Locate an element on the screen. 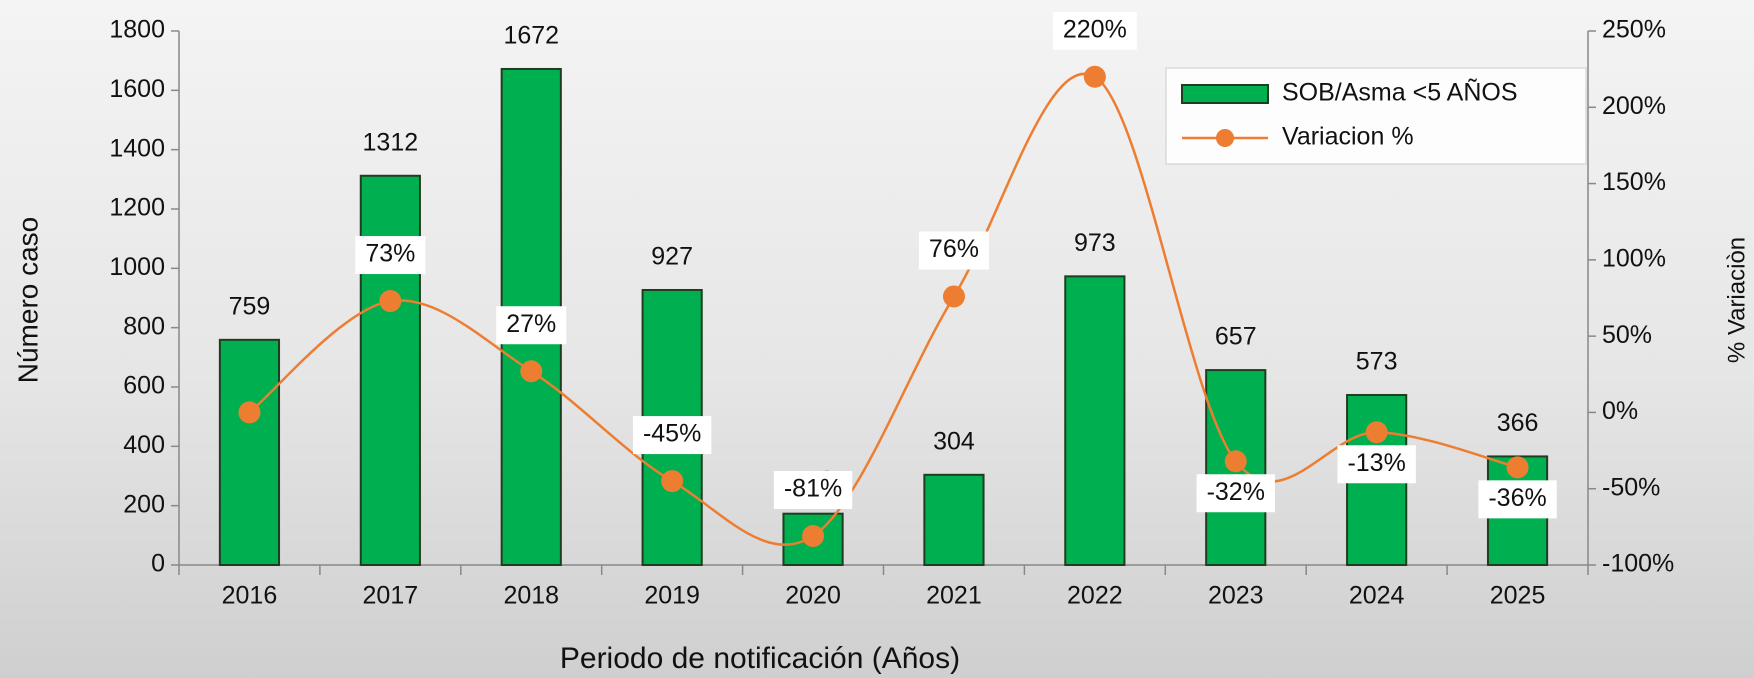  x-axis-label: Periodo de notificación (Años) is located at coordinates (760, 658).